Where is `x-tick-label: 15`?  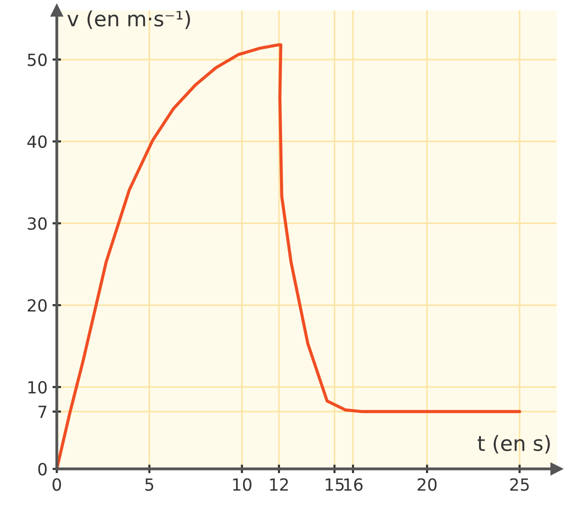
x-tick-label: 15 is located at coordinates (335, 484).